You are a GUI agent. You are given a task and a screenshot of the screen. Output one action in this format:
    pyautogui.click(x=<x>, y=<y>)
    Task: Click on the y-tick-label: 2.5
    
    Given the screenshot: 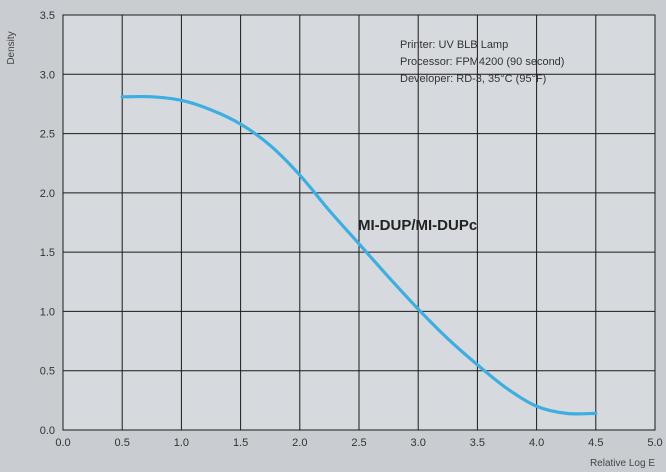 What is the action you would take?
    pyautogui.click(x=47, y=135)
    